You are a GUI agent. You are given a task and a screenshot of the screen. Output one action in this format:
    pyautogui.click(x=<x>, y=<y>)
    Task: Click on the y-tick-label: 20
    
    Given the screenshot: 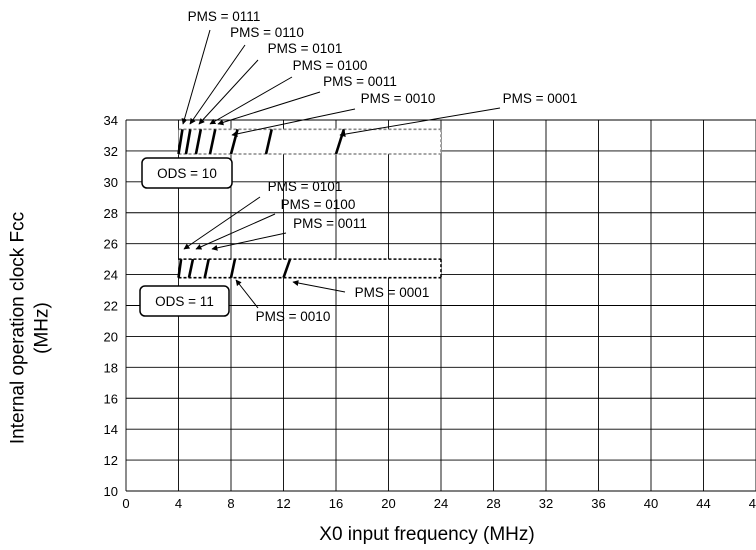 What is the action you would take?
    pyautogui.click(x=111, y=336)
    